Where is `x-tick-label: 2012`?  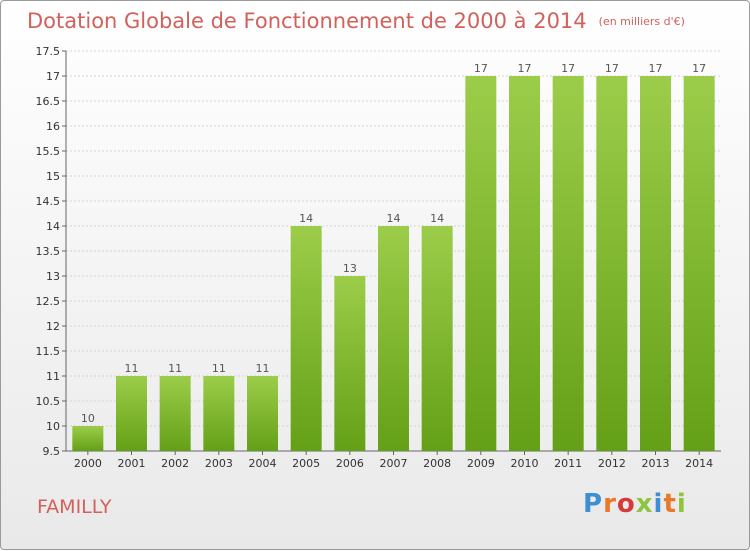 x-tick-label: 2012 is located at coordinates (612, 463).